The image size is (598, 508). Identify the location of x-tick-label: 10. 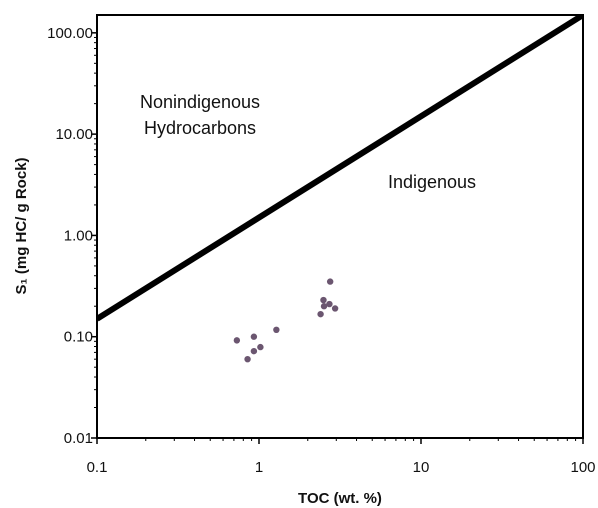
(421, 467).